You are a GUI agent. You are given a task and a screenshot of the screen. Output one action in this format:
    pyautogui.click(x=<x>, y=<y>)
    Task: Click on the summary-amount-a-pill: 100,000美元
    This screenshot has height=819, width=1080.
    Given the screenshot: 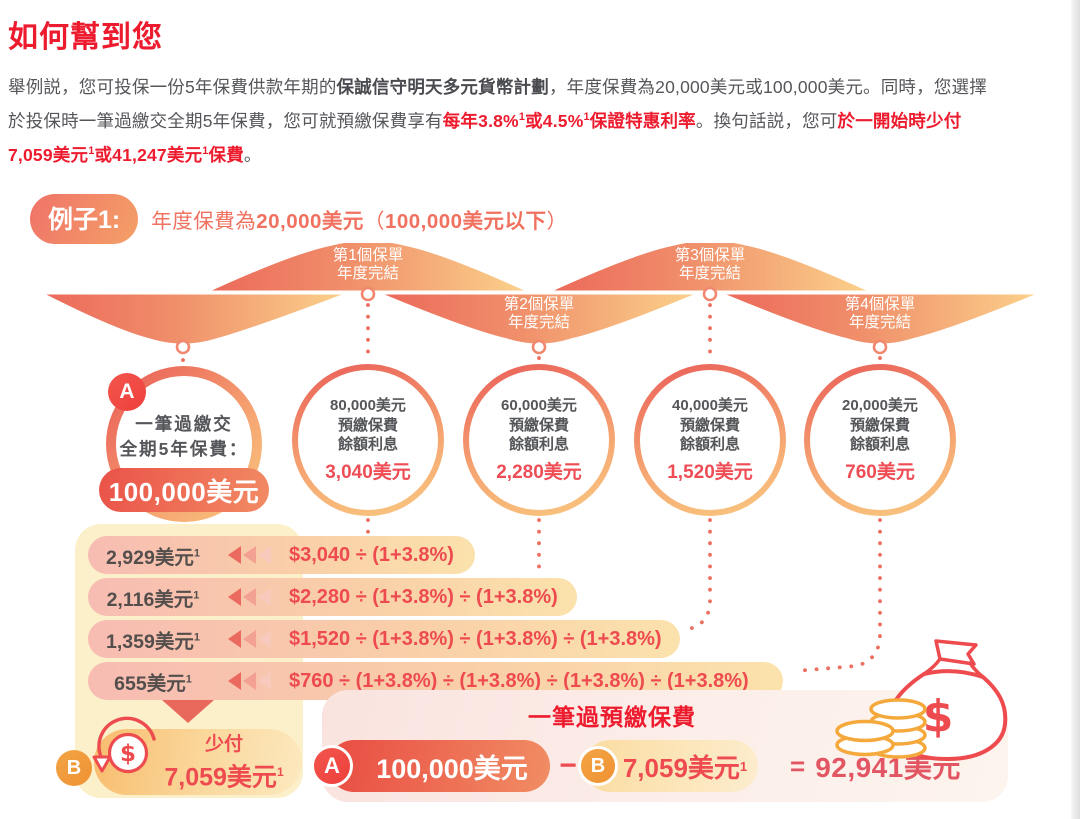 What is the action you would take?
    pyautogui.click(x=439, y=766)
    